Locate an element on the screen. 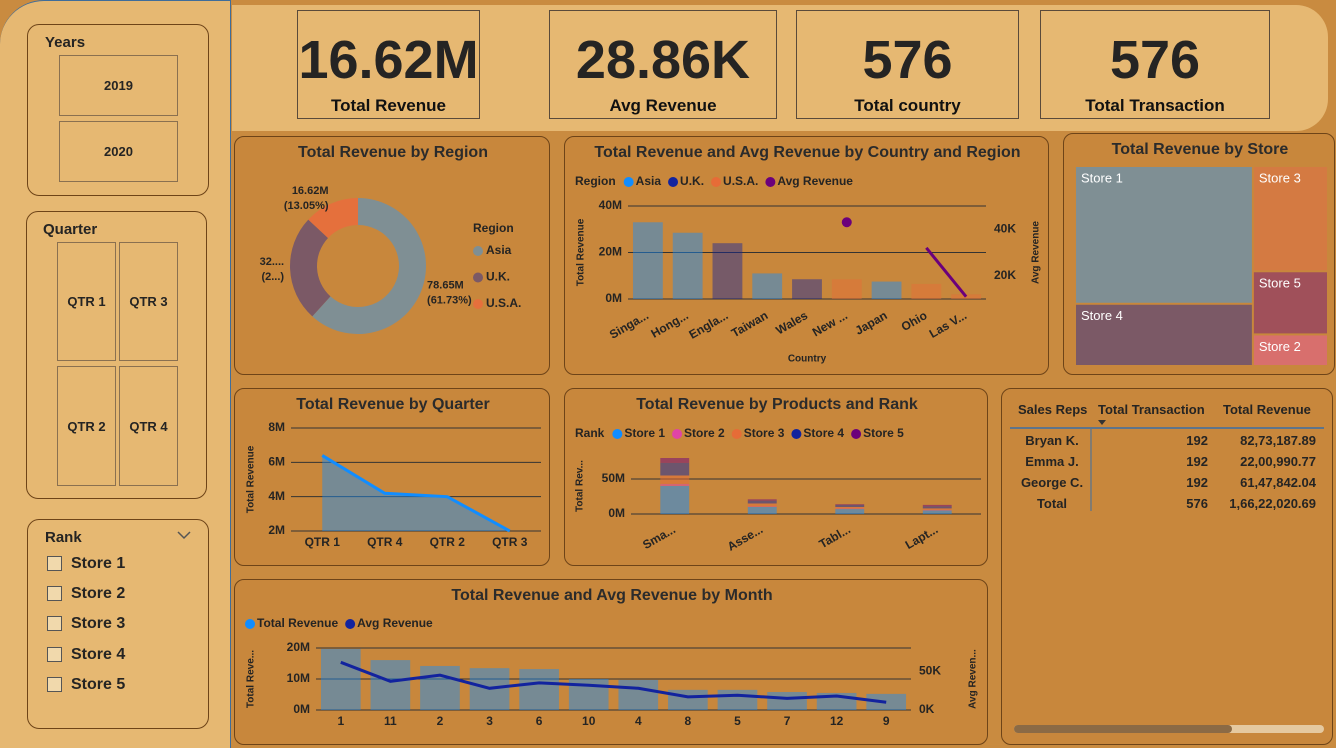 The image size is (1336, 748). table-cell: Bryan K. is located at coordinates (1052, 440).